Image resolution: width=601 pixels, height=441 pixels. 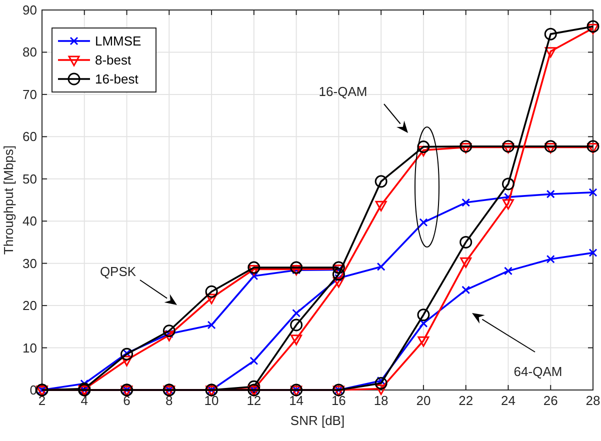 I want to click on x-tick-label: 2, so click(x=42, y=400).